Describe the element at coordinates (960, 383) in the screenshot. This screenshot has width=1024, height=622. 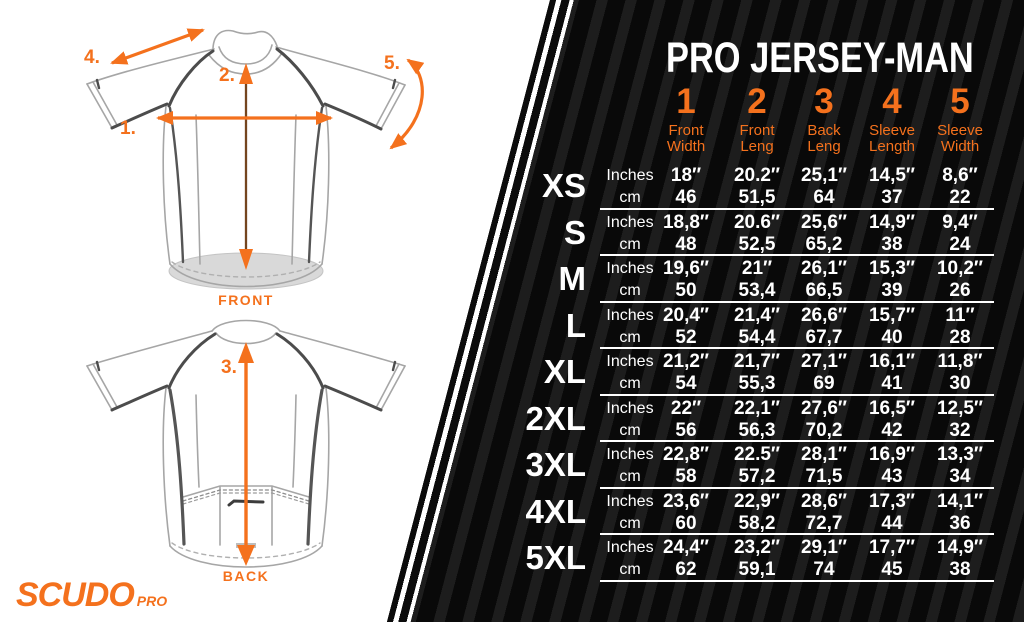
I see `value-cm: 30` at that location.